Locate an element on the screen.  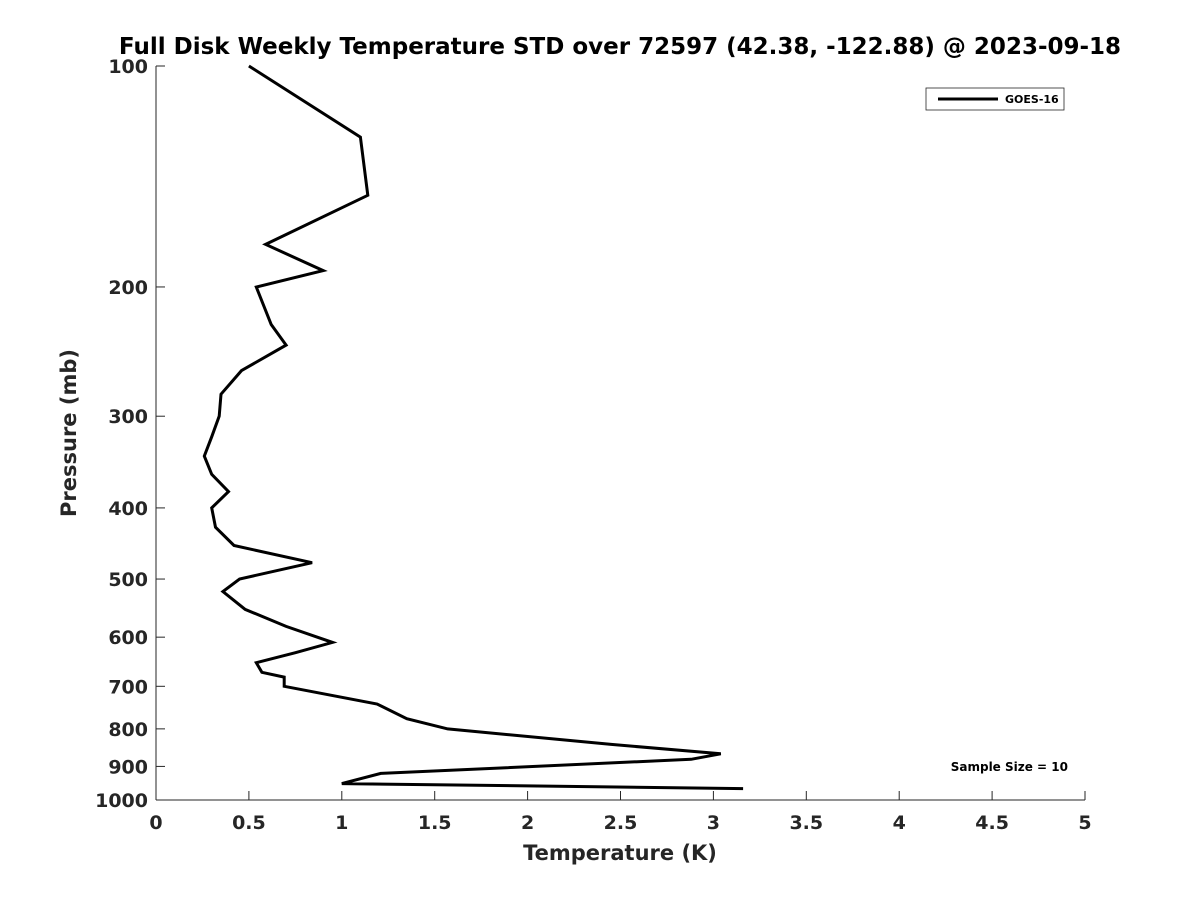
y-tick-label: 800 is located at coordinates (128, 730).